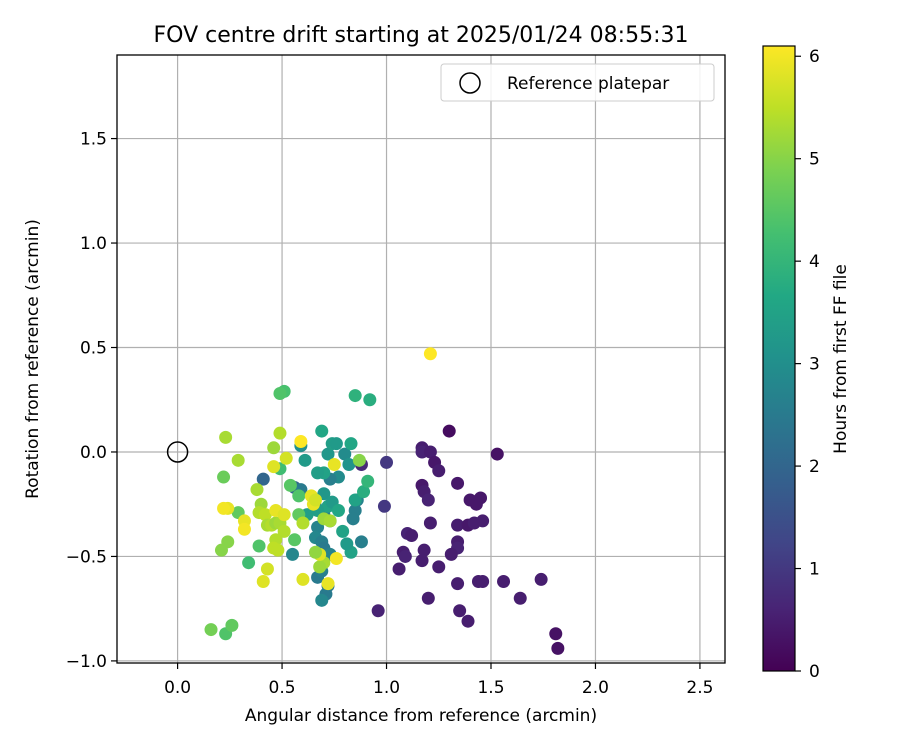 The width and height of the screenshot is (900, 750). Describe the element at coordinates (438, 680) in the screenshot. I see `x-axis-ticks: 0.0 0.5 1.0 1.5 2.0 2.5` at that location.